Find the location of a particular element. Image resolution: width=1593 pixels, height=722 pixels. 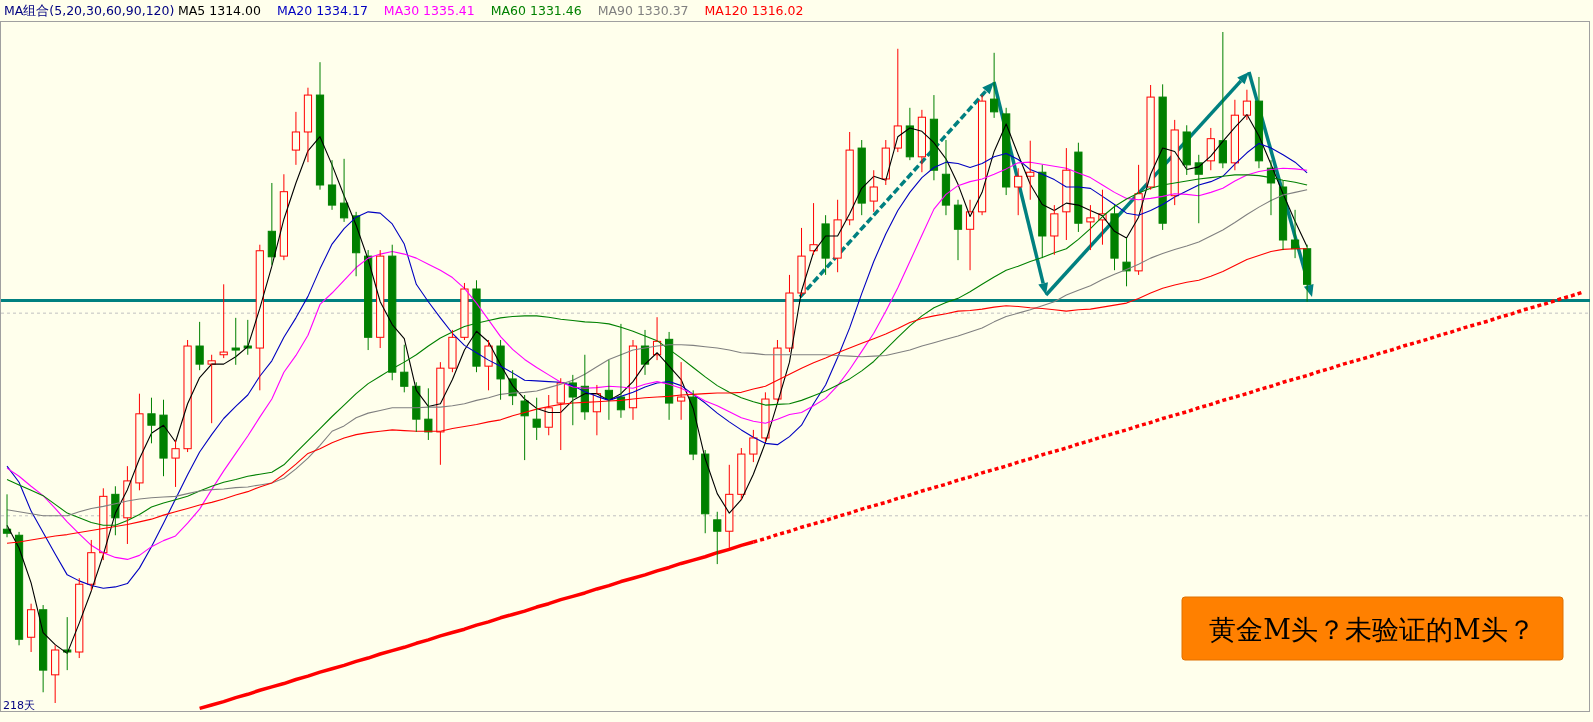

annotation: 黄金M头？未验证的M头？ is located at coordinates (1372, 629).